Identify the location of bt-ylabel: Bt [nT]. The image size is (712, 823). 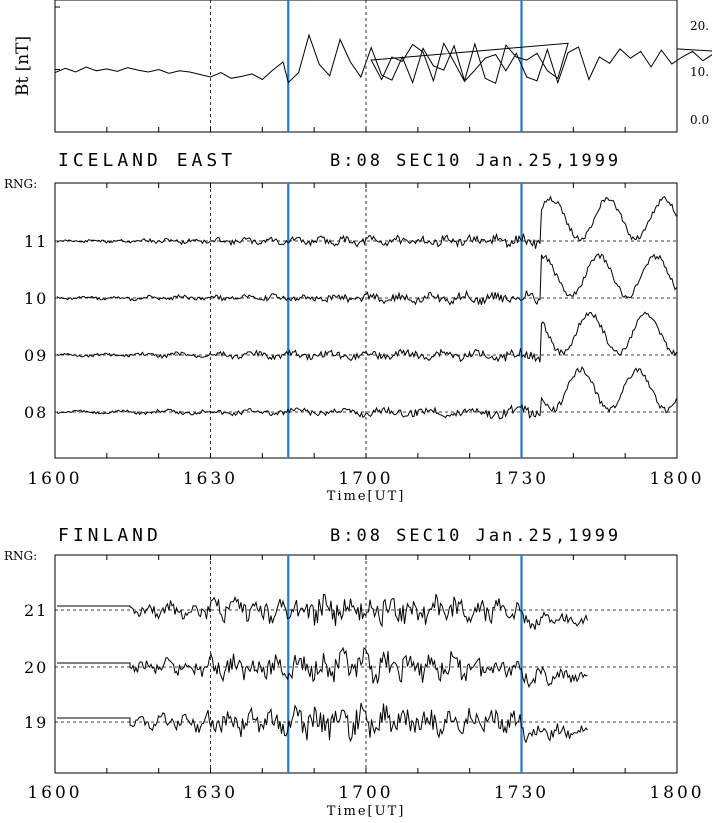
(23, 66).